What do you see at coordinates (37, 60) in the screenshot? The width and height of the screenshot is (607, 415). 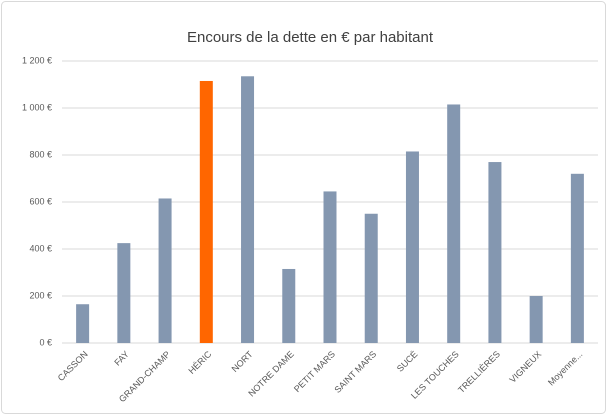 I see `y-tick-label: 1 200 €` at bounding box center [37, 60].